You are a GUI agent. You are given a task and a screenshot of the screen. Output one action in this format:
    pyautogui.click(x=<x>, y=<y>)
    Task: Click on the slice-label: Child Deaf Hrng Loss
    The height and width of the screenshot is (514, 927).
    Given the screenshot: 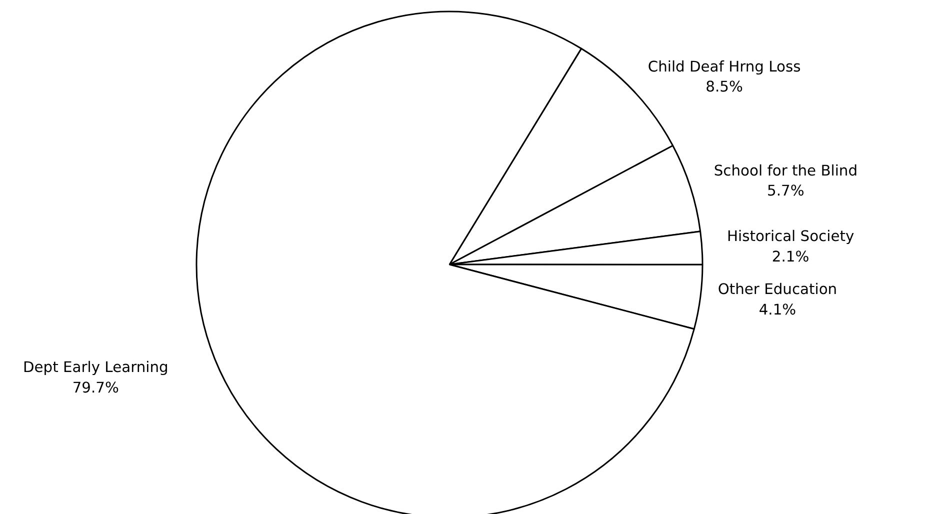 What is the action you would take?
    pyautogui.click(x=724, y=67)
    